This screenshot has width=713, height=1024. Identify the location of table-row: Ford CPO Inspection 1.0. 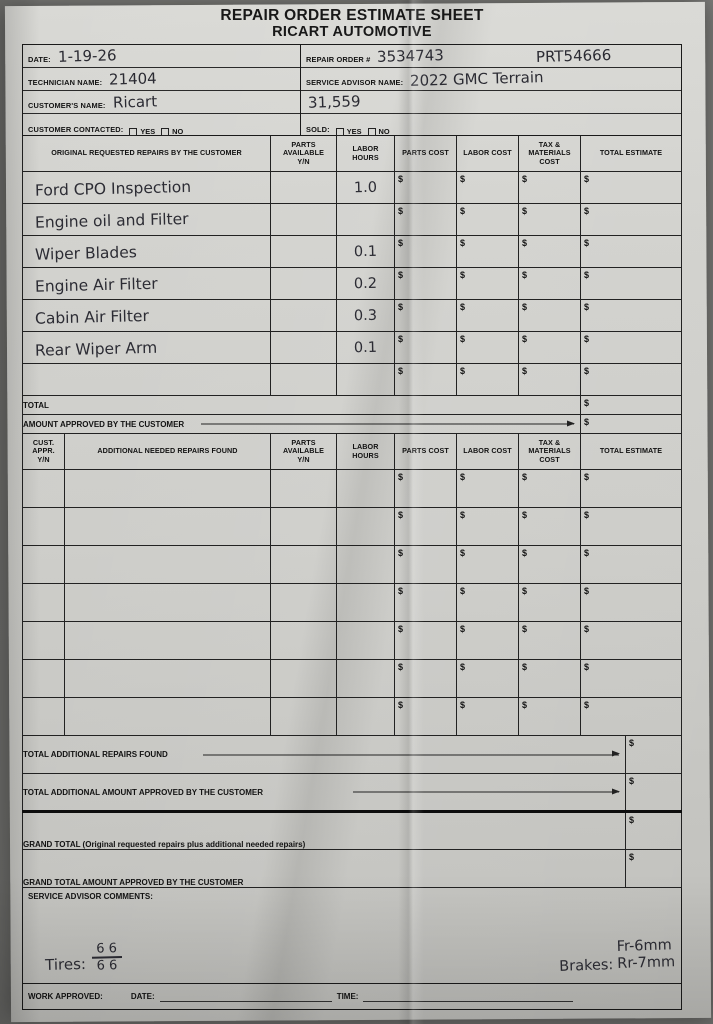
(352, 188).